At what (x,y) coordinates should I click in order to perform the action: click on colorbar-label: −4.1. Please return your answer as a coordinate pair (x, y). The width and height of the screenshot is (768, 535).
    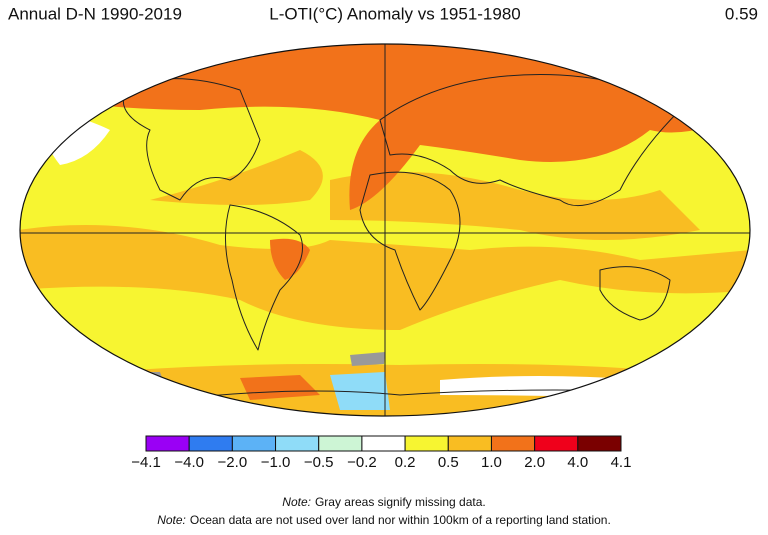
    Looking at the image, I should click on (146, 462).